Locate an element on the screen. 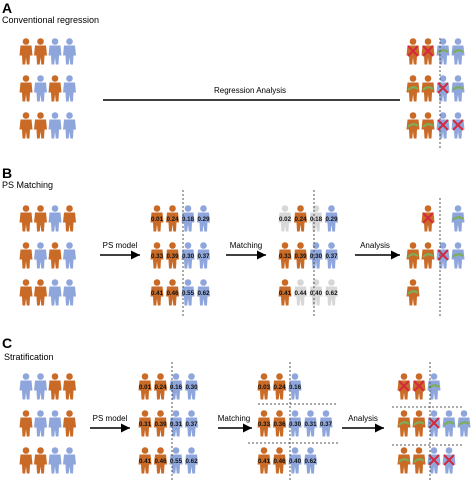  ps-score-label: 0.16 is located at coordinates (295, 387).